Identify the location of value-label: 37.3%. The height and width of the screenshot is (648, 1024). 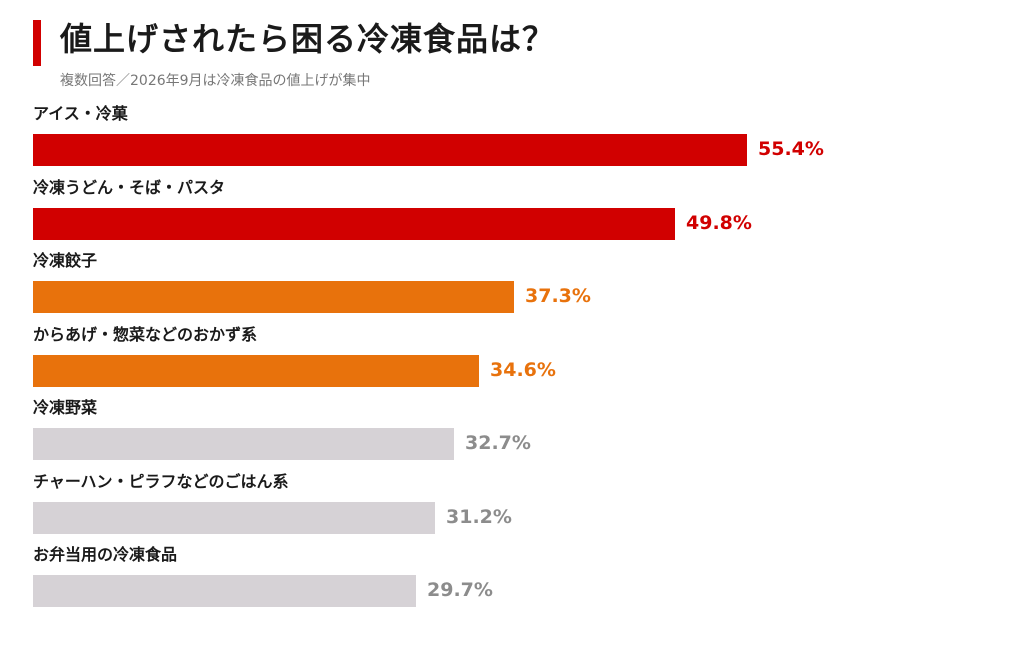
(558, 296).